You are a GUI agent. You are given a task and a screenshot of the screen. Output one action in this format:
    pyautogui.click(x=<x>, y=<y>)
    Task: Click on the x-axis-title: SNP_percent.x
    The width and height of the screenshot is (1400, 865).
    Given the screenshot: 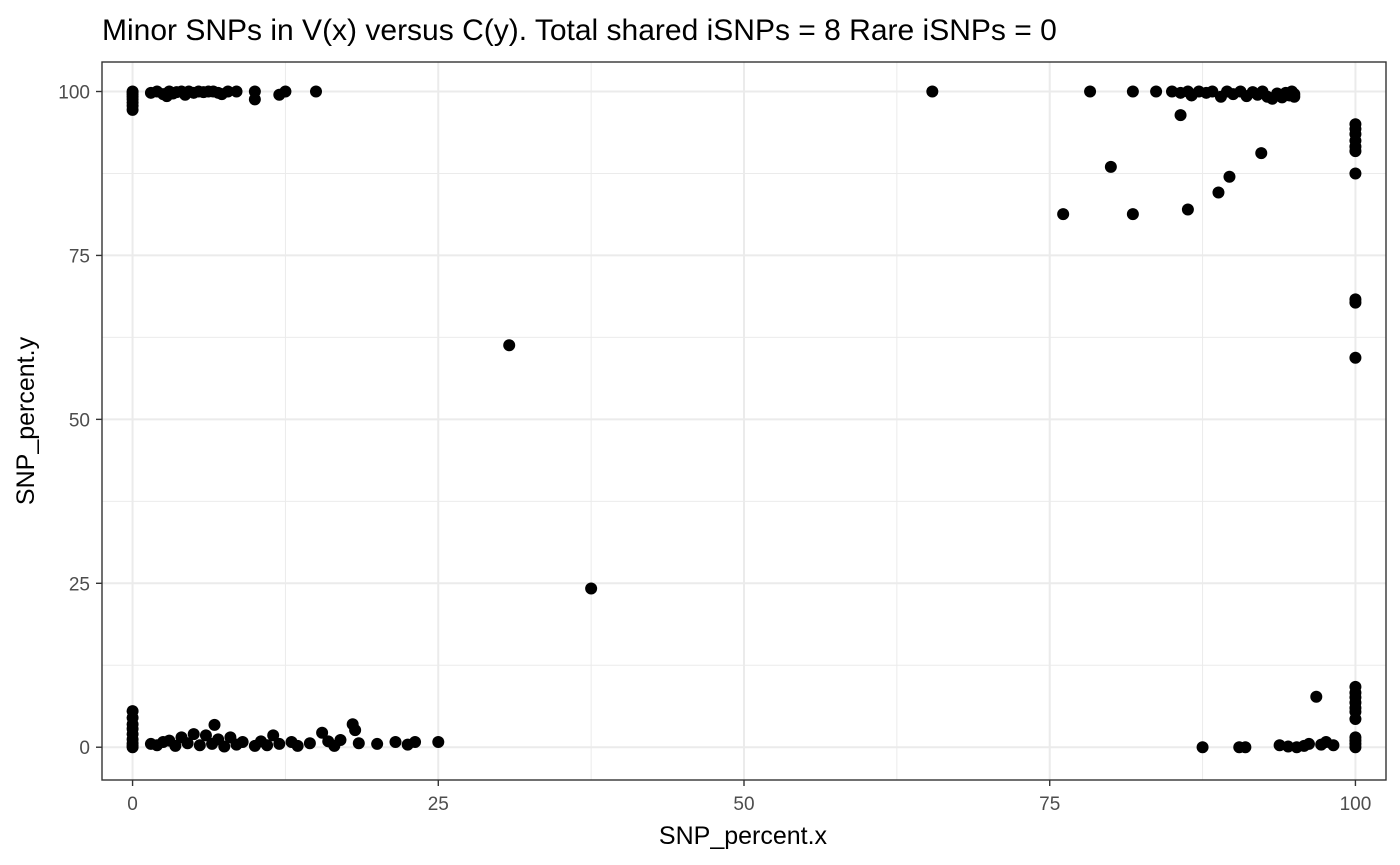 What is the action you would take?
    pyautogui.click(x=743, y=836)
    